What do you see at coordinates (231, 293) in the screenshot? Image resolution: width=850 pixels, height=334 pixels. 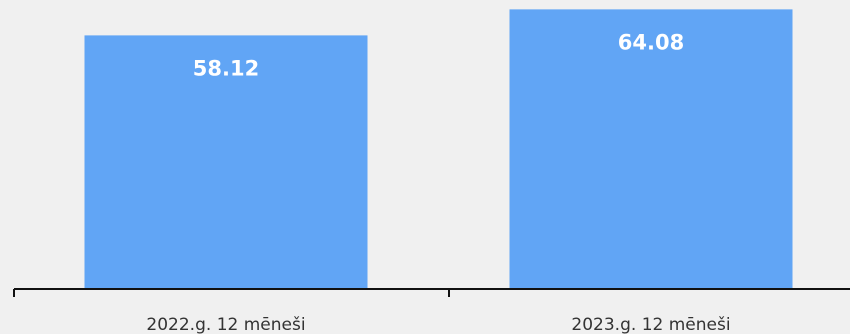 I see `x-axis-ticks` at bounding box center [231, 293].